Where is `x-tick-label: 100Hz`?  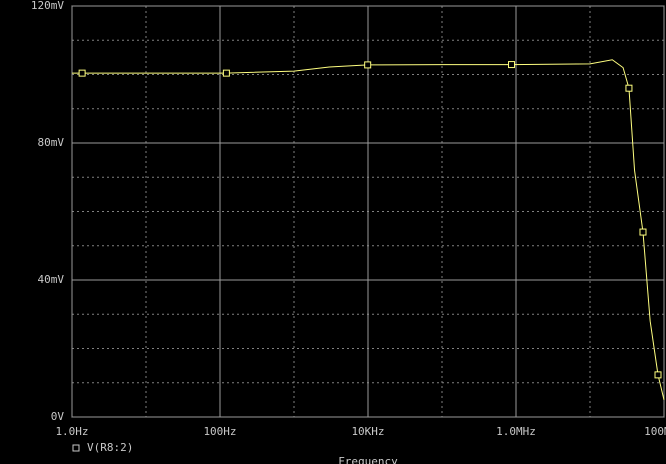 x-tick-label: 100Hz is located at coordinates (219, 431).